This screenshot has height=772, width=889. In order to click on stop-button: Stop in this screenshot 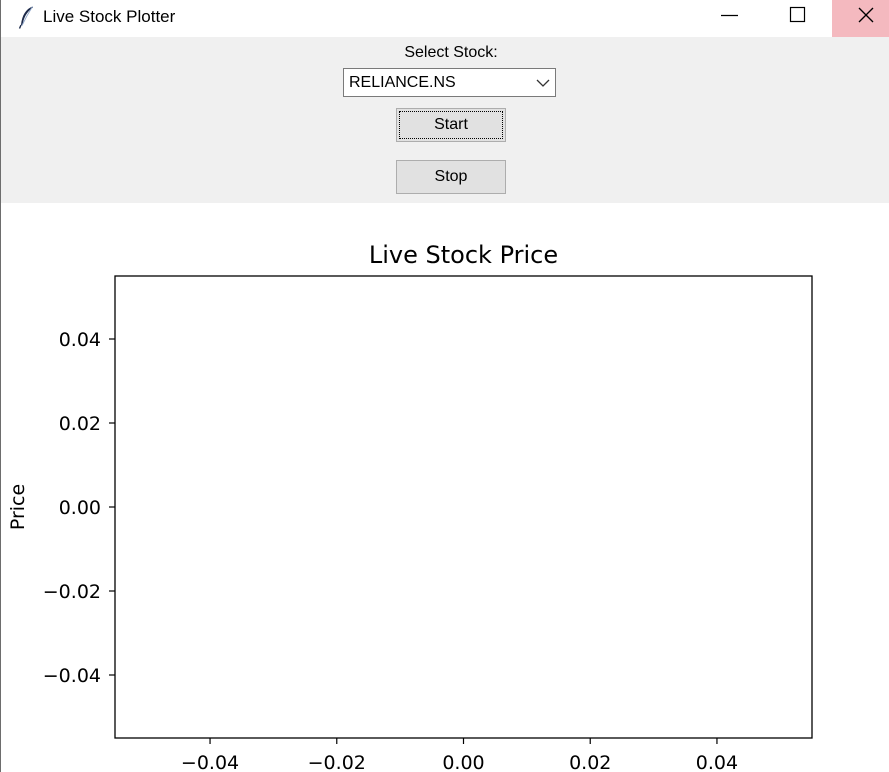, I will do `click(451, 177)`.